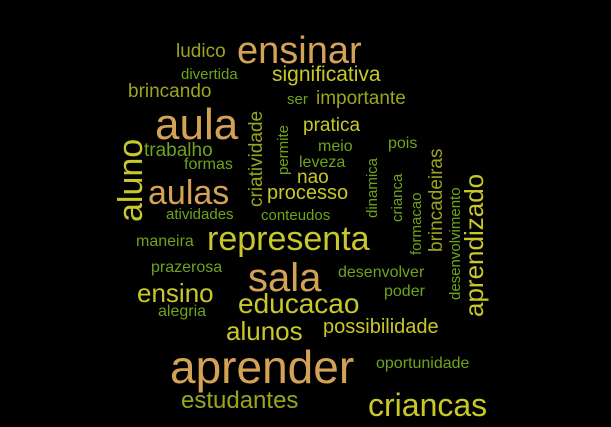 Image resolution: width=611 pixels, height=427 pixels. I want to click on word-divertida: divertida, so click(209, 74).